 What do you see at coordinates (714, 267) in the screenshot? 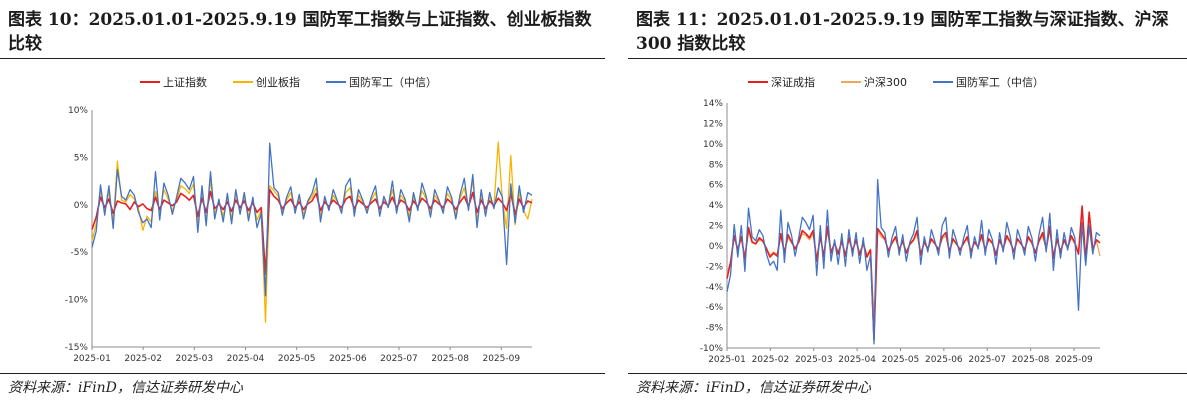
I see `y-tick-label: -2%` at bounding box center [714, 267].